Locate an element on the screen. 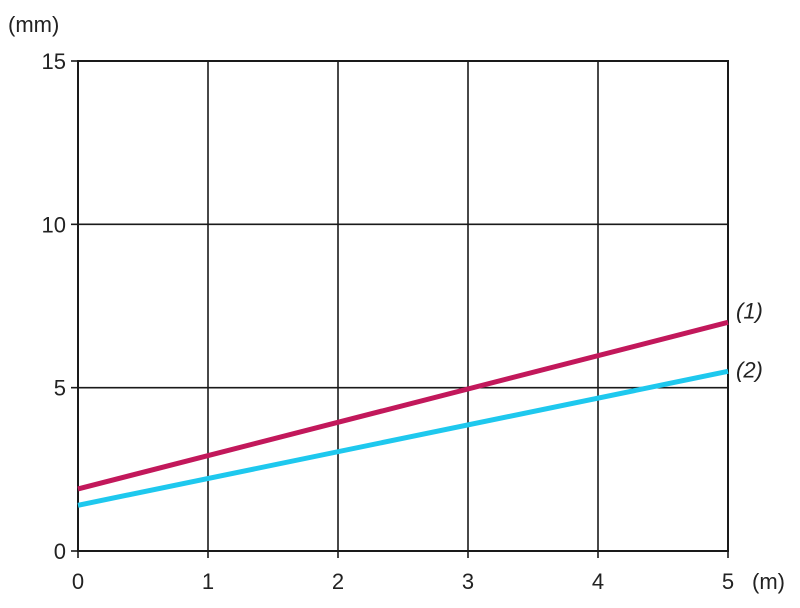 This screenshot has height=608, width=800. y-axis-unit-label: (mm) is located at coordinates (33, 24).